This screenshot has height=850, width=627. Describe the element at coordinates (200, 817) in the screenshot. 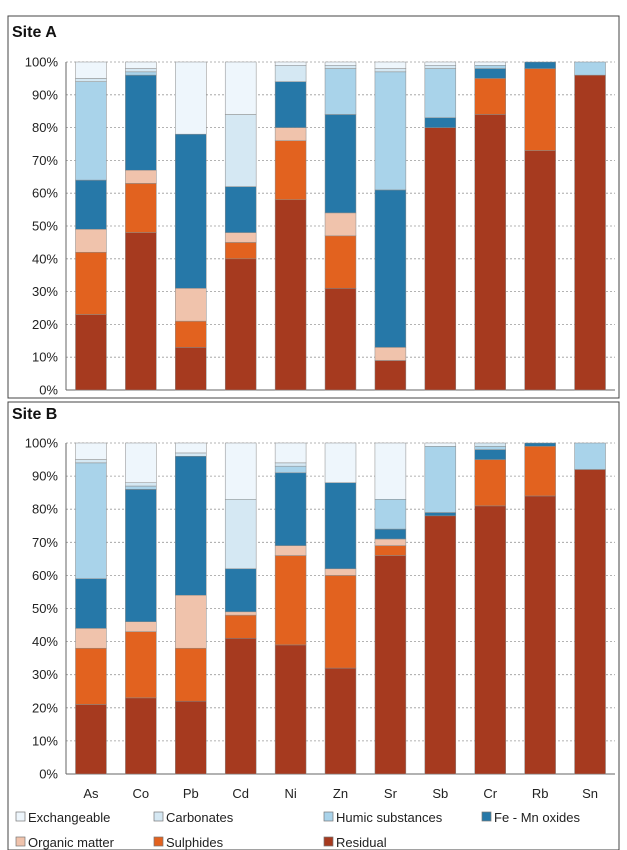

I see `legend-label-carbonates: Carbonates` at that location.